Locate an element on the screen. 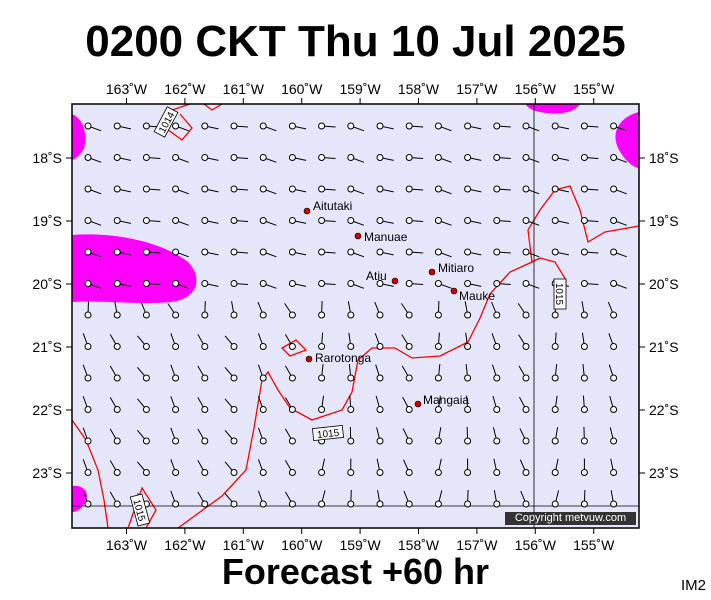 Image resolution: width=711 pixels, height=600 pixels. town-aitutaki: Aitutaki is located at coordinates (327, 207).